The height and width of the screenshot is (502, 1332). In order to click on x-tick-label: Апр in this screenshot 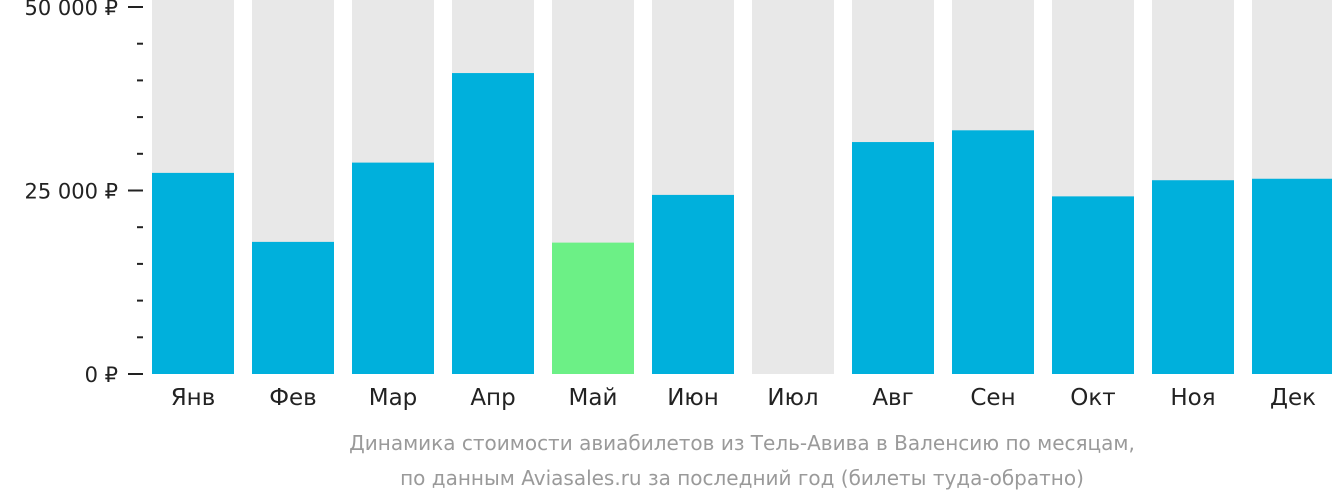, I will do `click(492, 398)`.